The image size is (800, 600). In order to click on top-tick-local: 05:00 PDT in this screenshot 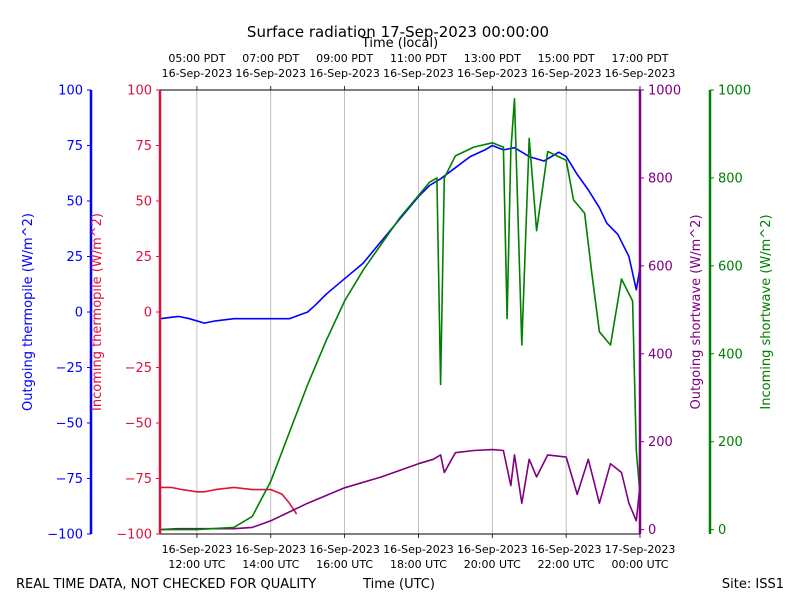, I will do `click(196, 58)`.